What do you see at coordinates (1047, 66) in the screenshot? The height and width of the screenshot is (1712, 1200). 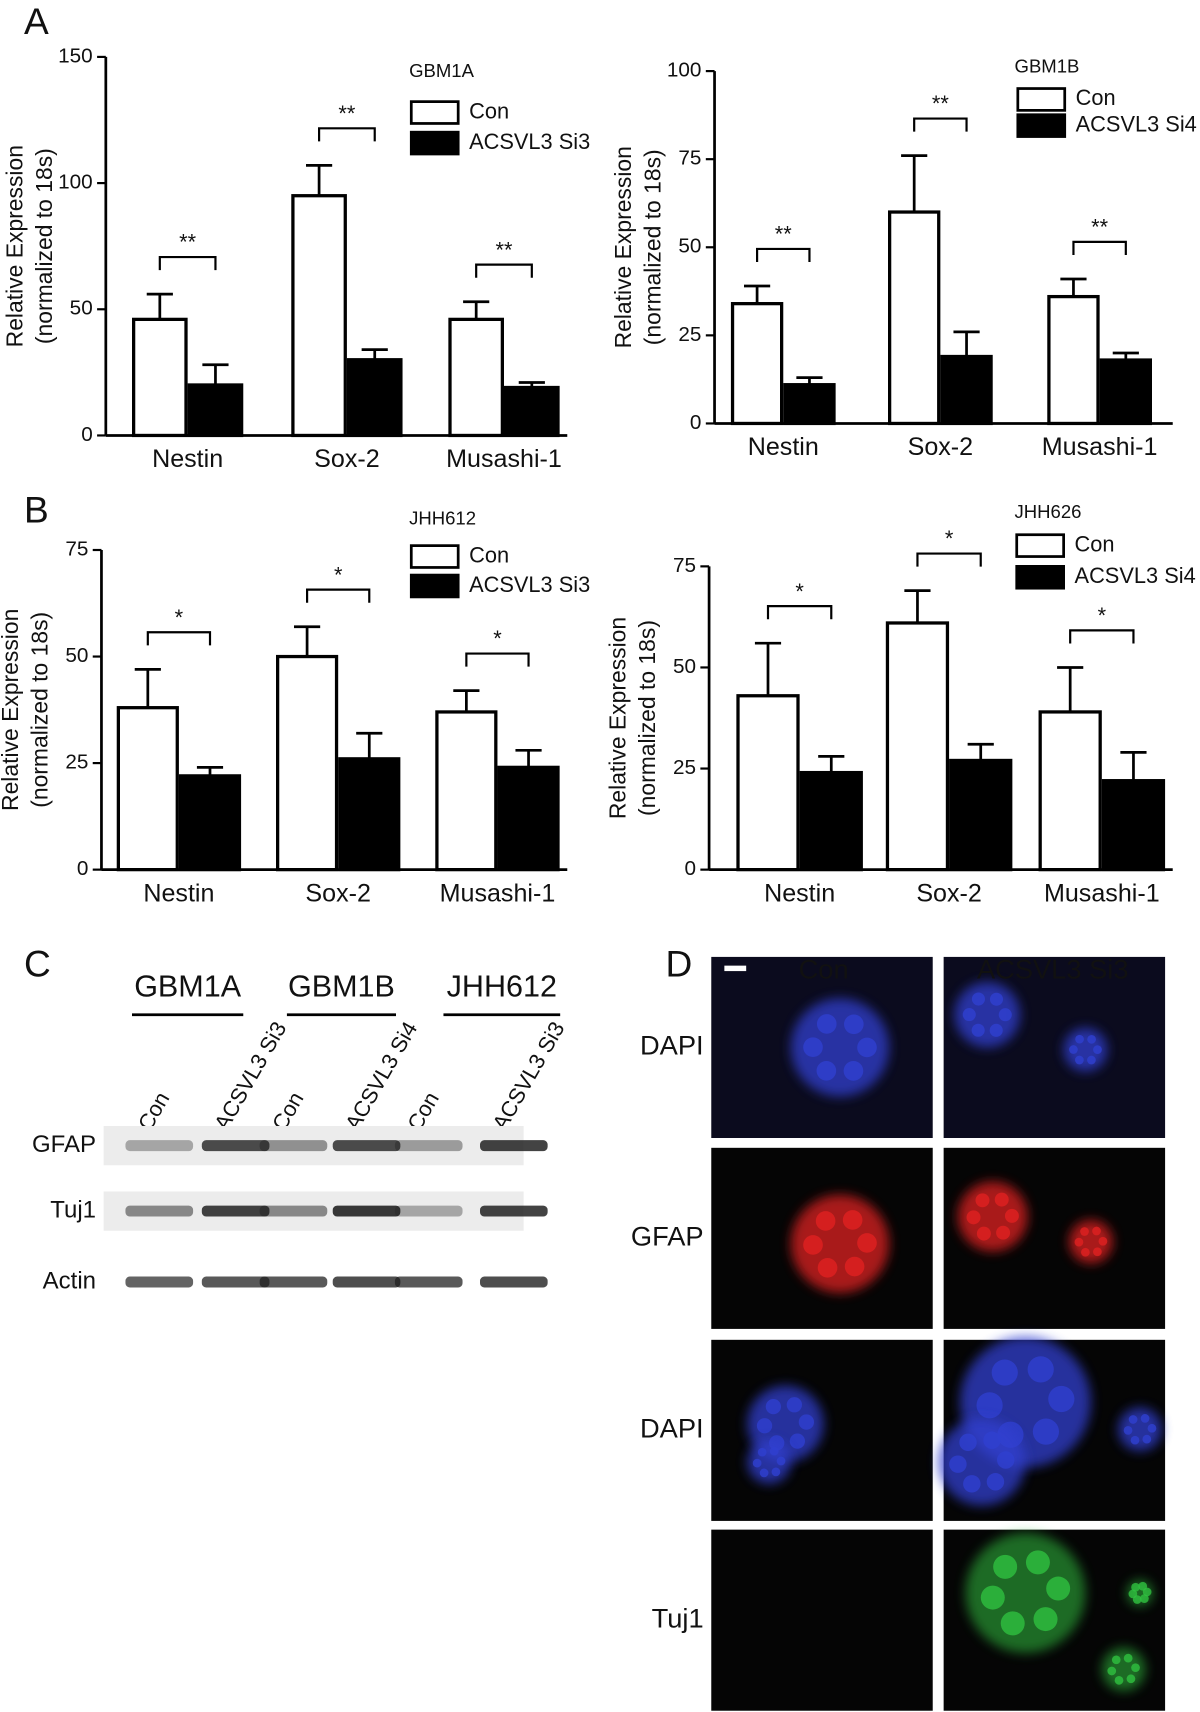 I see `chart-title: GBM1B` at bounding box center [1047, 66].